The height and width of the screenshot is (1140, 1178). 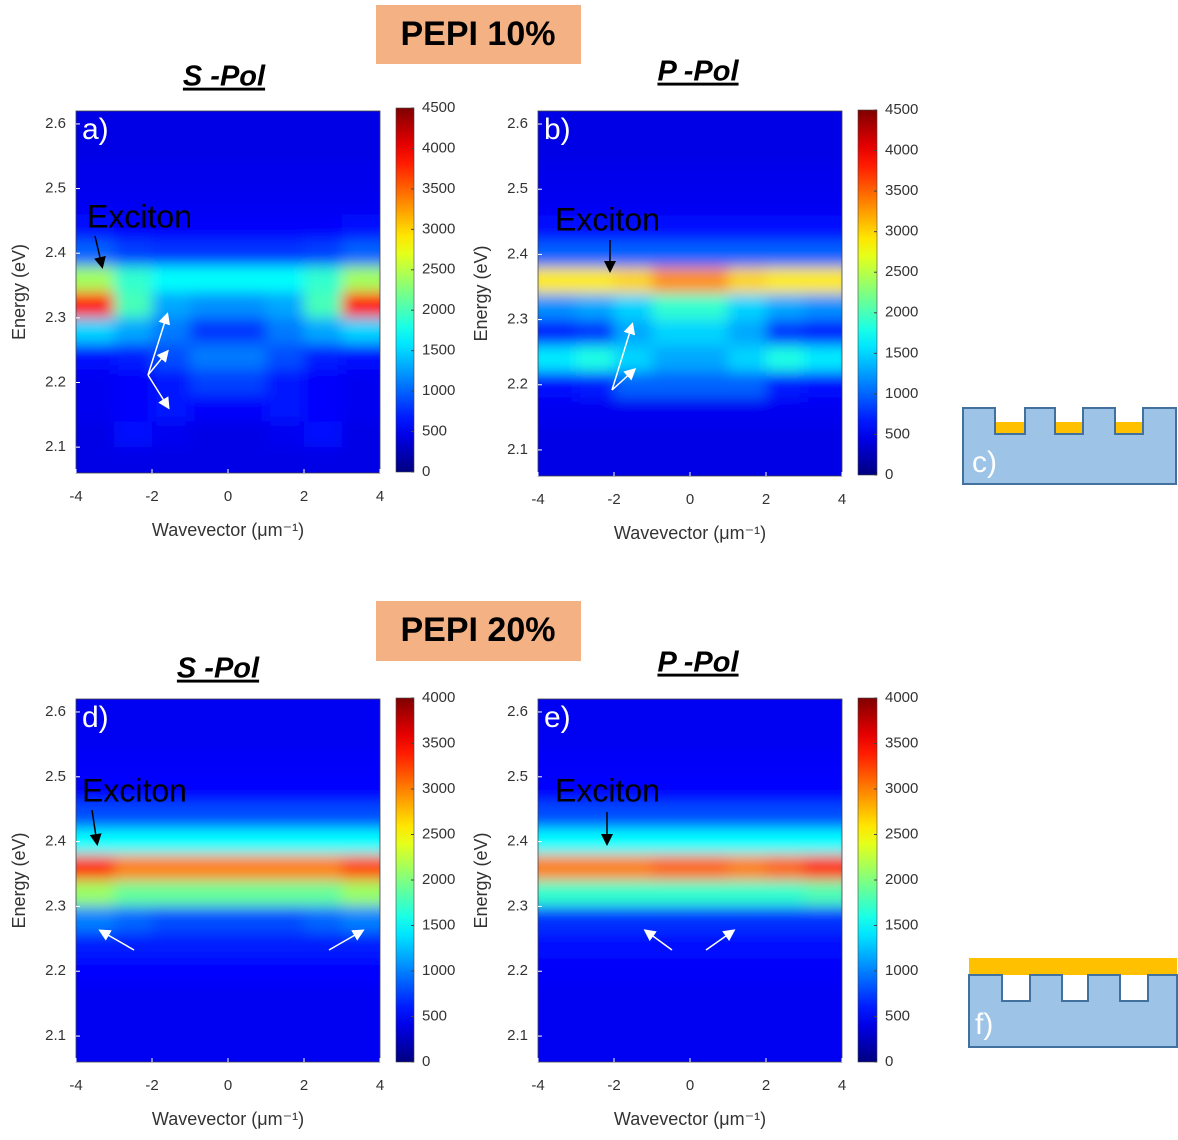 I want to click on header-box, so click(x=478, y=34).